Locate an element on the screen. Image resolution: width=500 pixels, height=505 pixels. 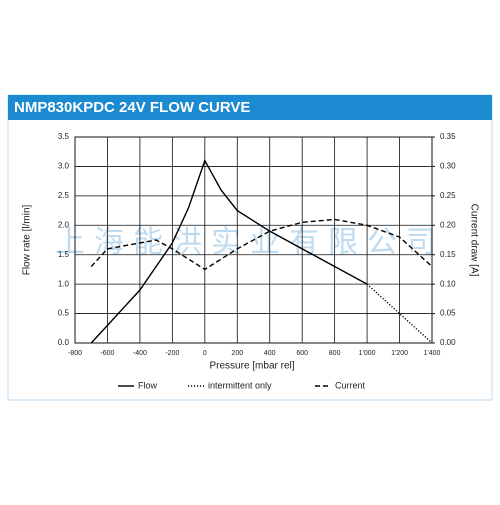
x-tick-label: 800 is located at coordinates (335, 353).